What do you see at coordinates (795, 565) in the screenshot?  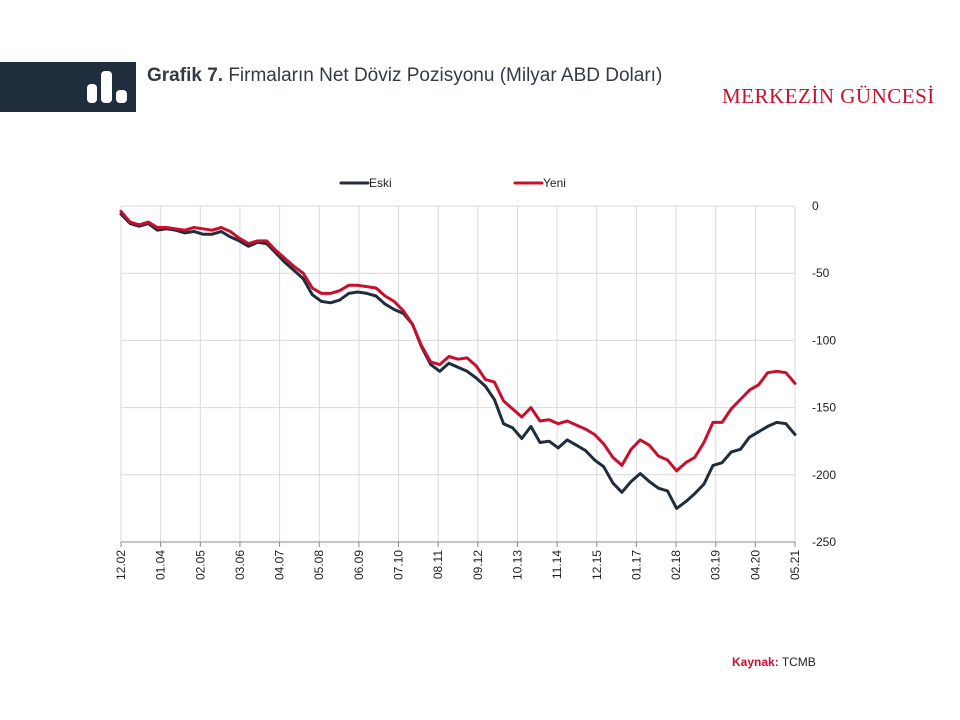 I see `x-tick-label: 05.21` at bounding box center [795, 565].